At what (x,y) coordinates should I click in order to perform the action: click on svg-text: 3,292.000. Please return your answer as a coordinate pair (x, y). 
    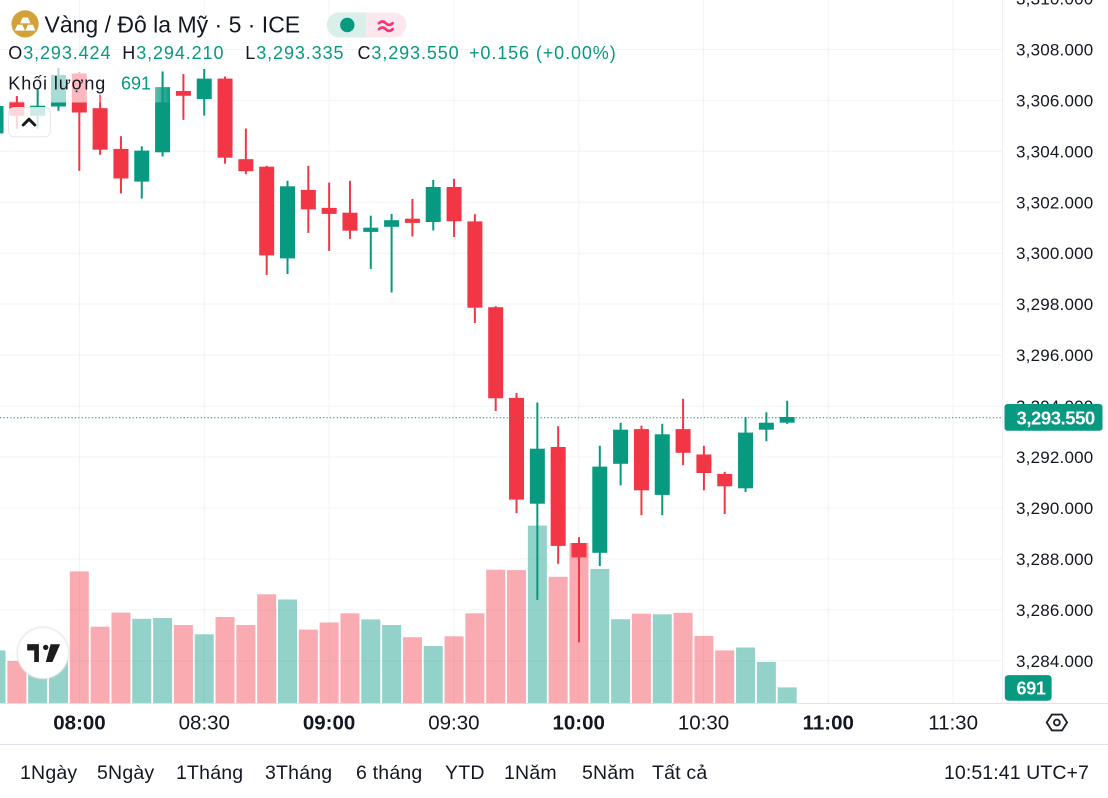
    Looking at the image, I should click on (1054, 457).